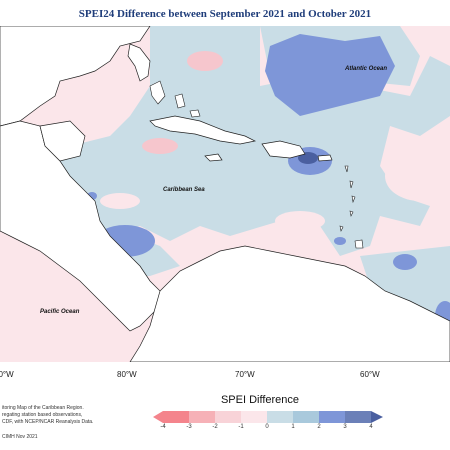 This screenshot has width=450, height=450. I want to click on legend-tick: -4, so click(163, 427).